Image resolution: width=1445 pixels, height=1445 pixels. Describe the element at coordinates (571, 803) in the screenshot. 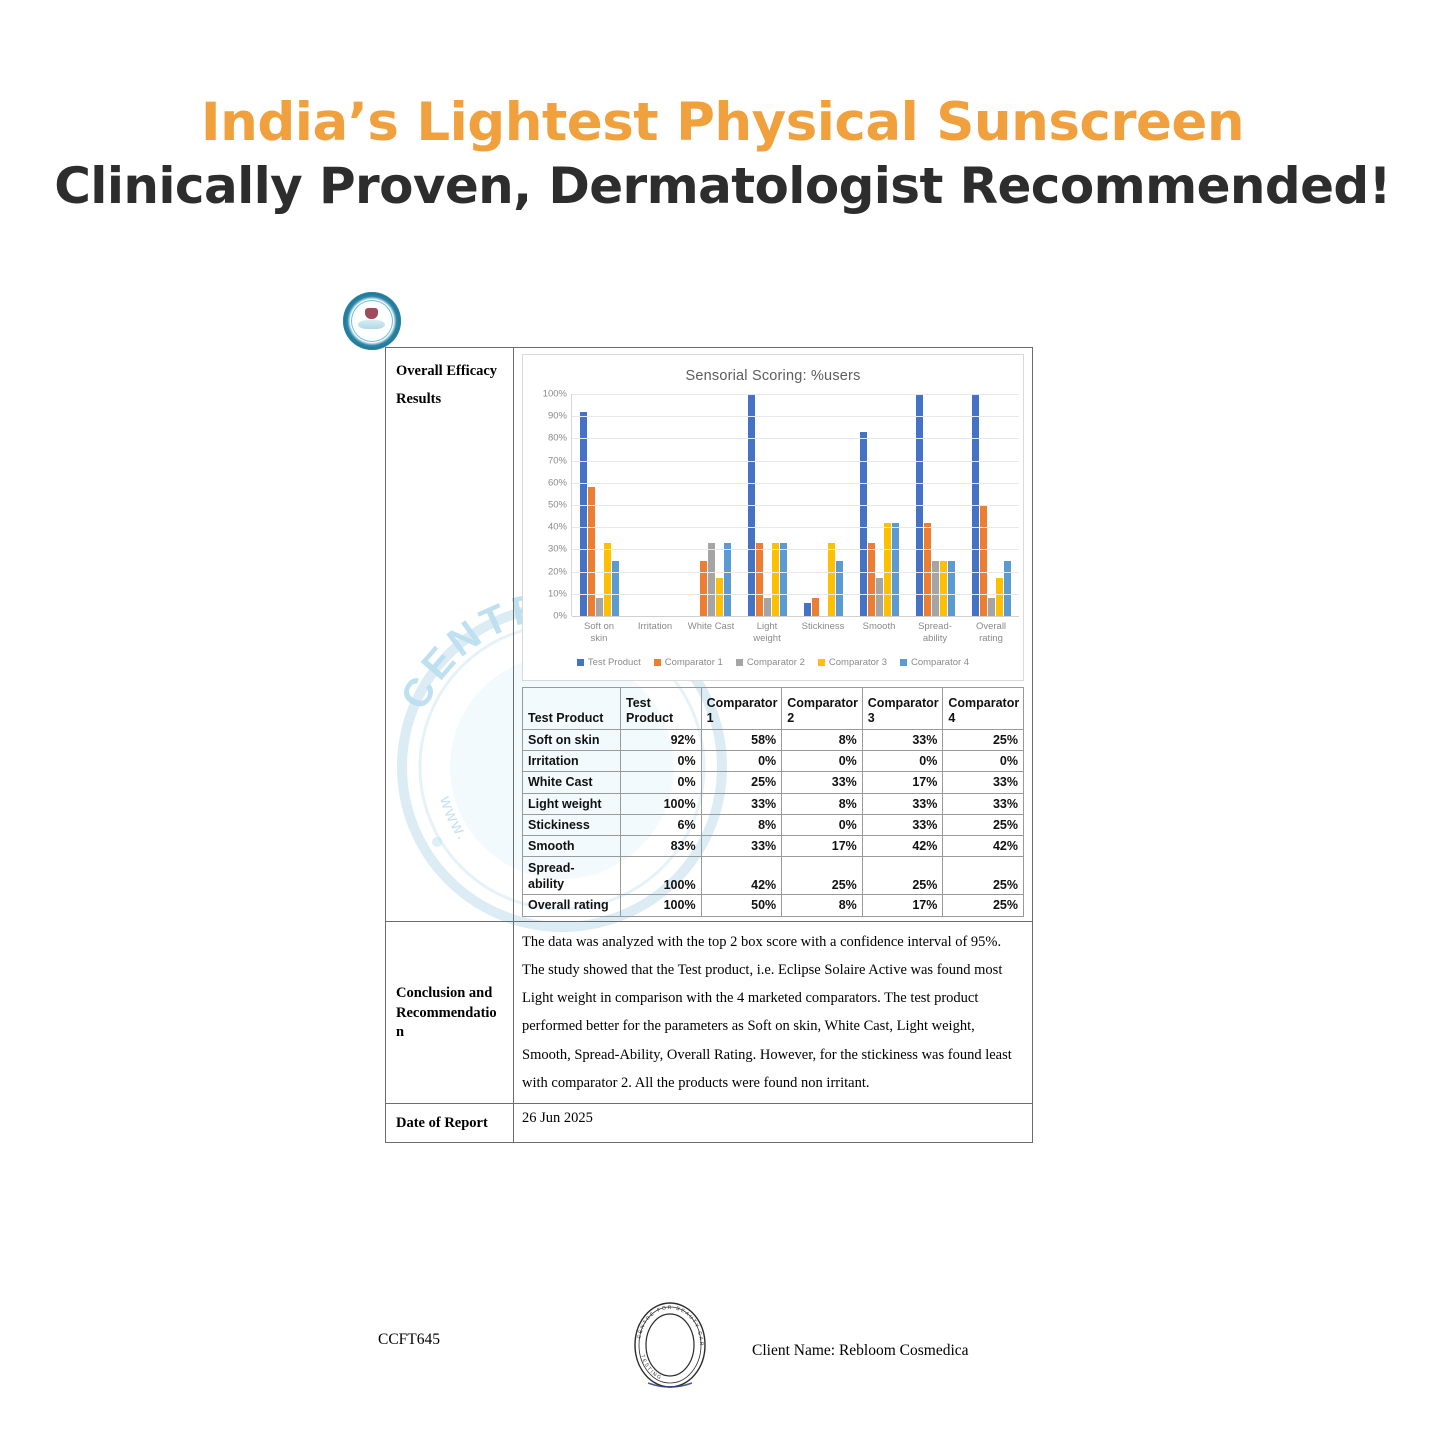

I see `table-row-label: Light weight` at that location.